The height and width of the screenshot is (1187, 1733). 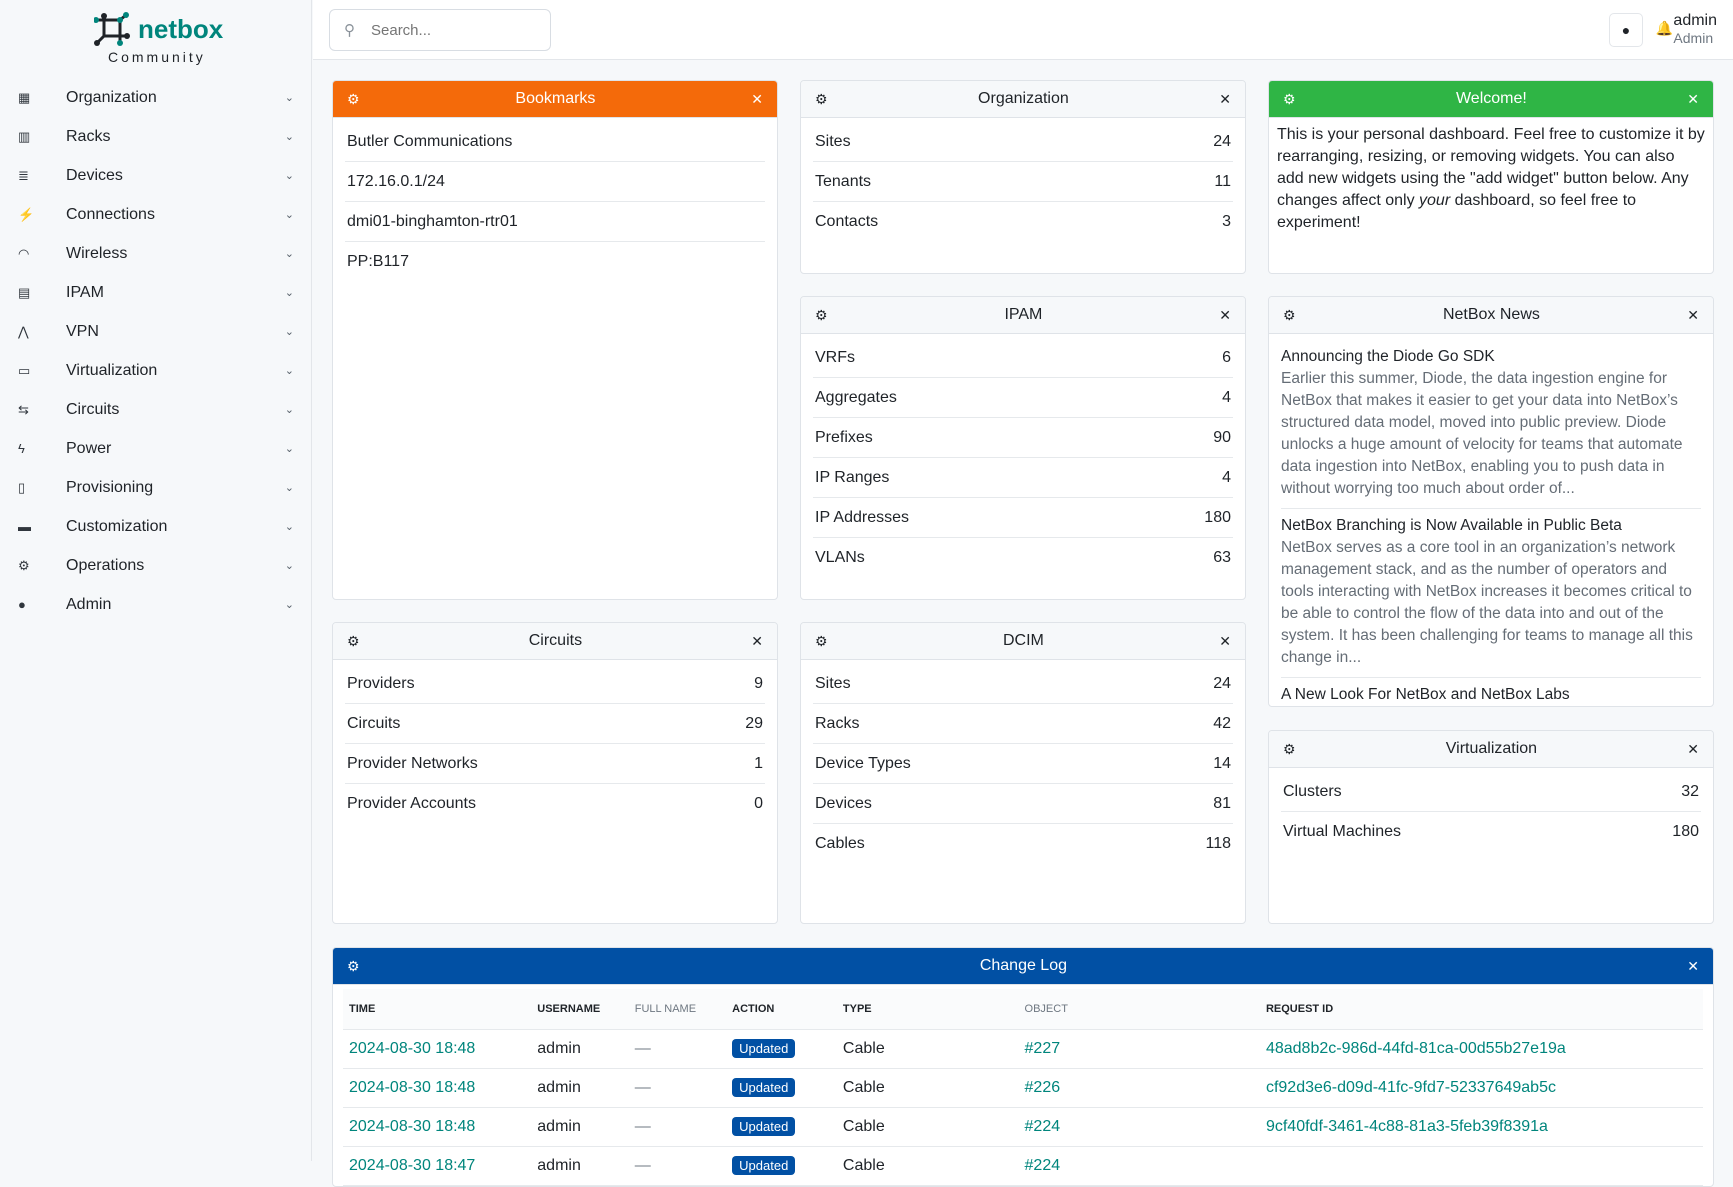 I want to click on stat-row: Prefixes 90, so click(x=1023, y=438).